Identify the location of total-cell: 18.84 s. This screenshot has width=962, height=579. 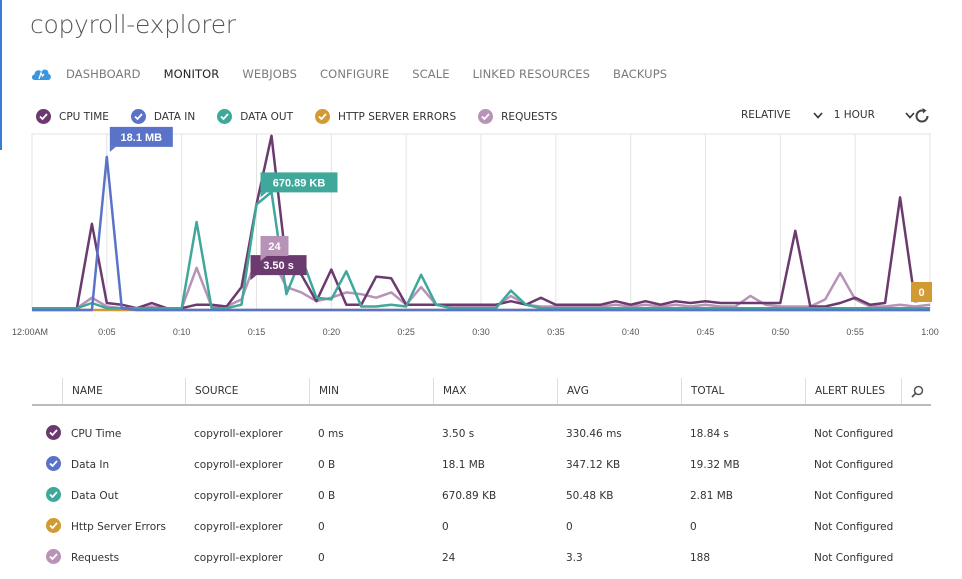
(709, 433).